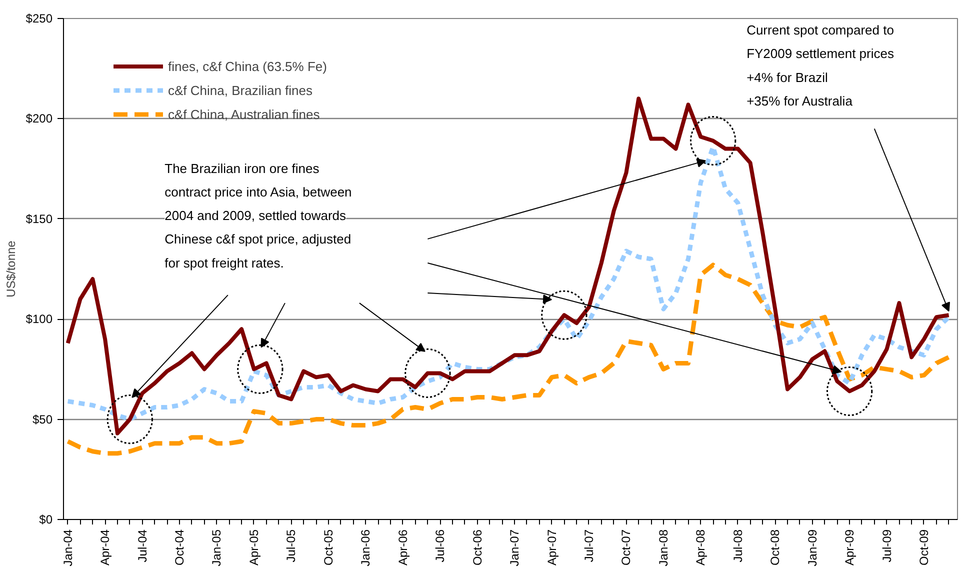 The width and height of the screenshot is (961, 569). I want to click on x-tick-label: Oct-06, so click(477, 547).